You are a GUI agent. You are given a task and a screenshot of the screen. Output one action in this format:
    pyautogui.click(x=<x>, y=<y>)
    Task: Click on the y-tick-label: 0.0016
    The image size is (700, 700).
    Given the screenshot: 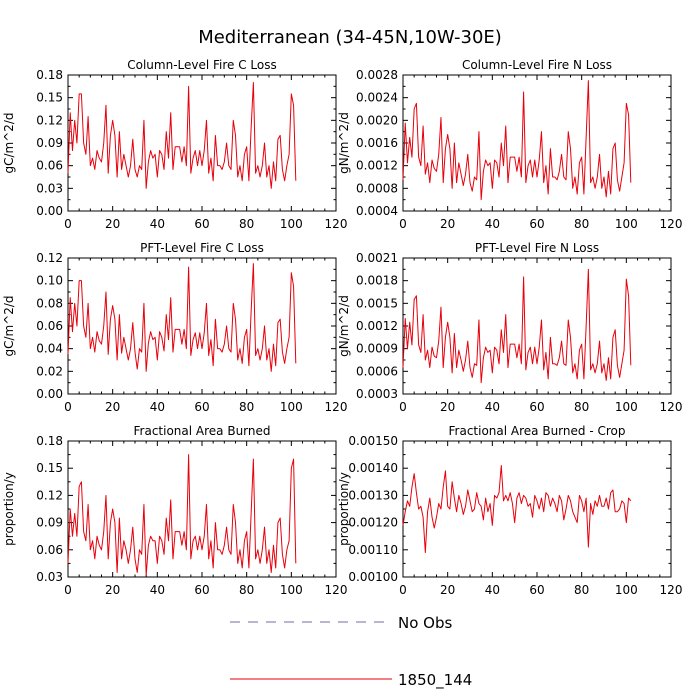 What is the action you would take?
    pyautogui.click(x=377, y=143)
    